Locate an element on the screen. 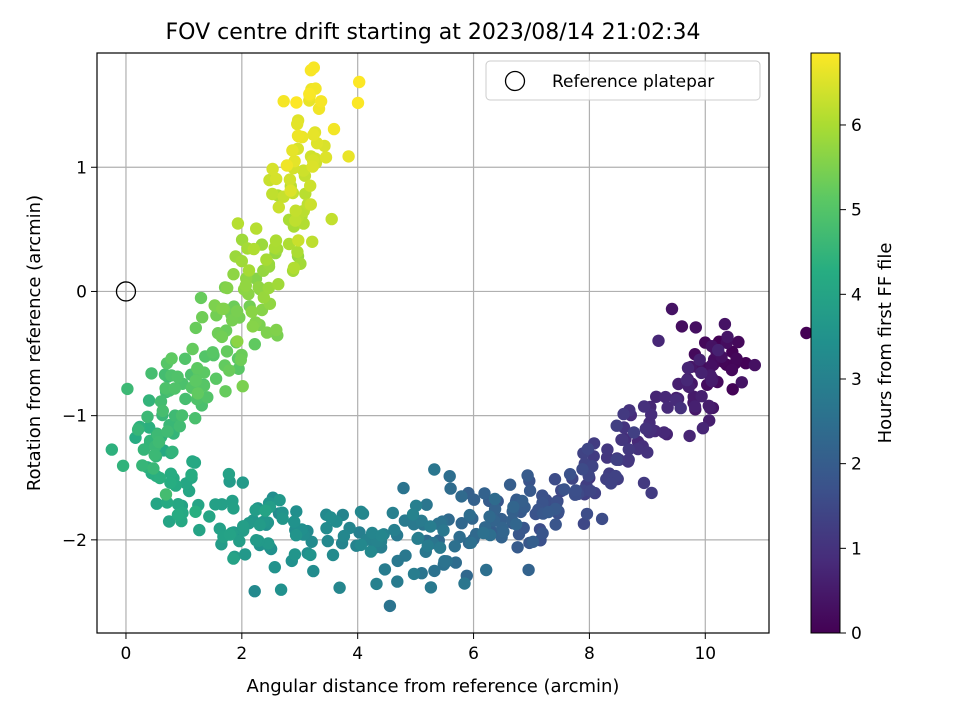 The image size is (960, 720). reference-point is located at coordinates (126, 291).